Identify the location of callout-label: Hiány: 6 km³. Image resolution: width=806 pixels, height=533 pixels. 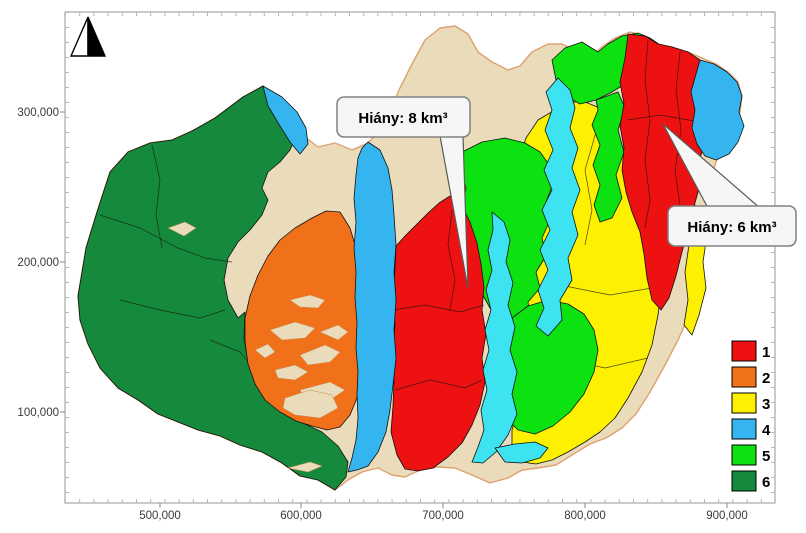
(731, 227).